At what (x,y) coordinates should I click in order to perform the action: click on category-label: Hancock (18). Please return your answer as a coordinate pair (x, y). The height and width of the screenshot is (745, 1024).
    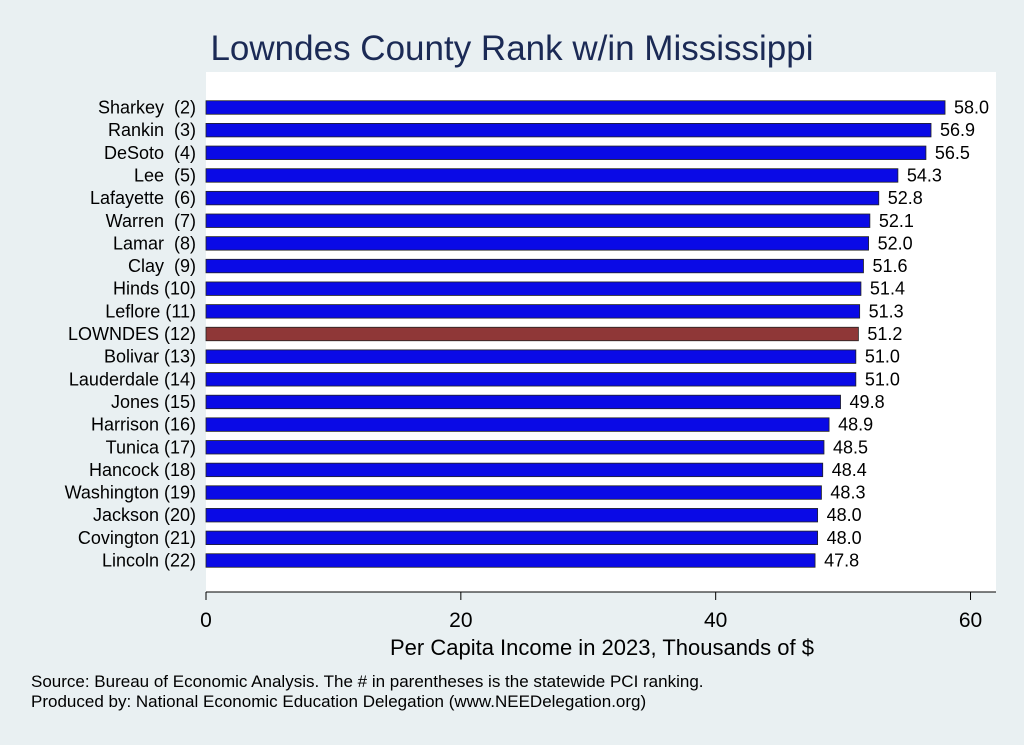
    Looking at the image, I should click on (142, 470).